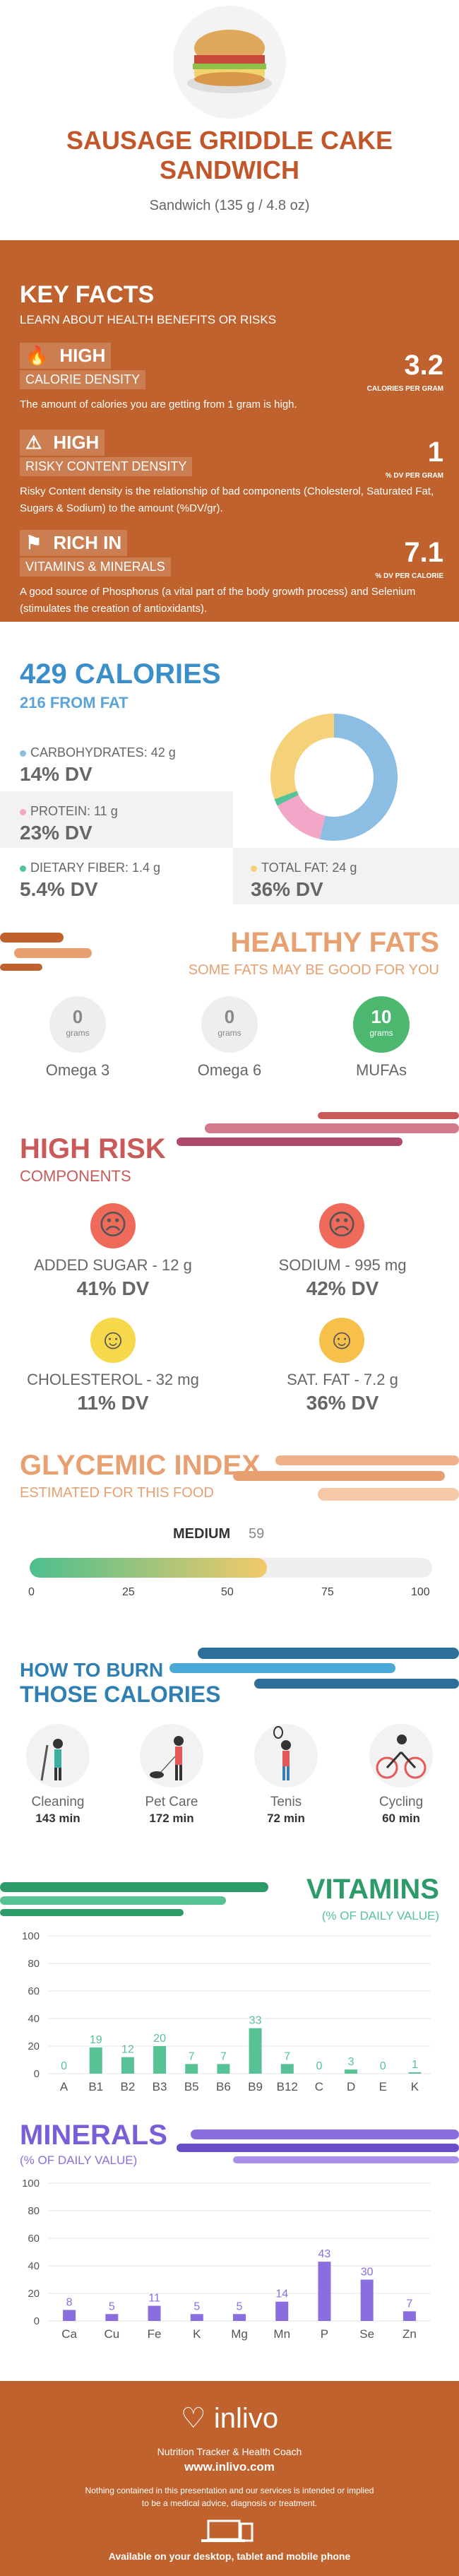 The width and height of the screenshot is (459, 2576). I want to click on band, so click(116, 819).